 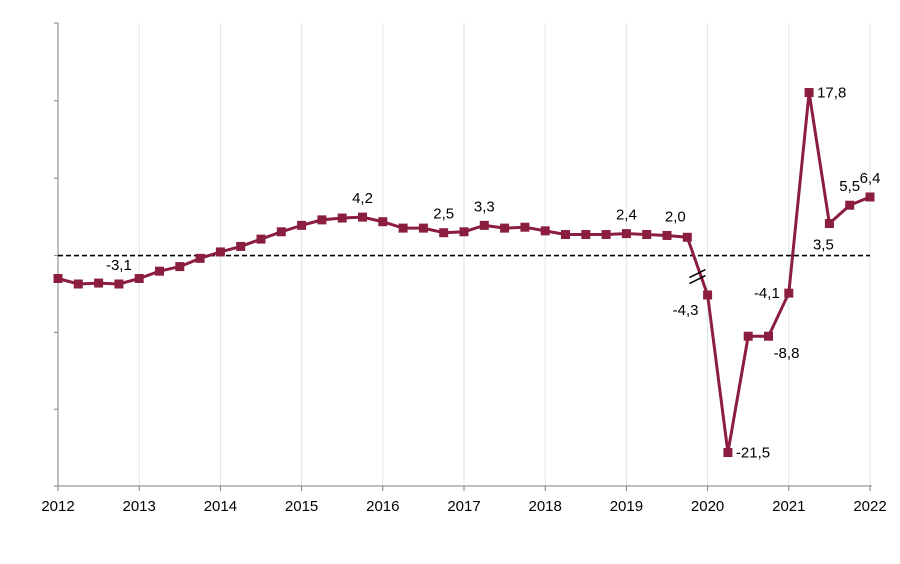 I want to click on x-tick-label: 2020, so click(x=707, y=506).